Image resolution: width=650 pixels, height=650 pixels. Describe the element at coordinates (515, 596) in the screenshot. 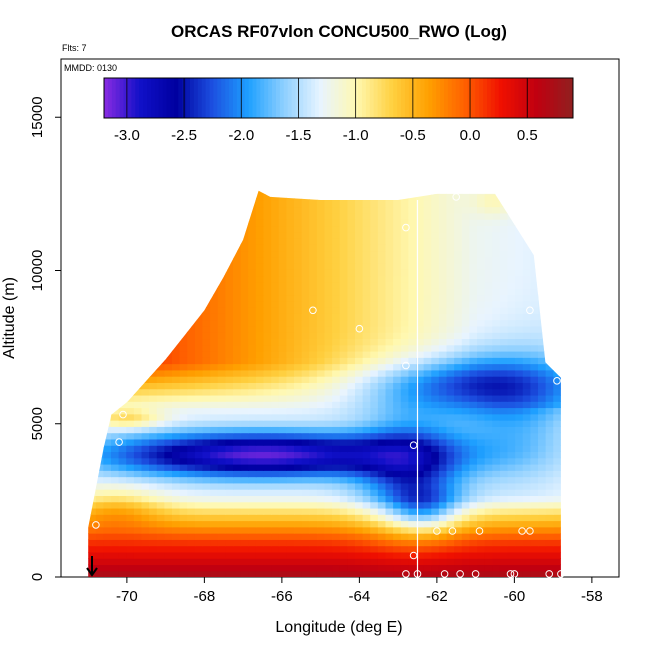

I see `x-tick-label: -60` at that location.